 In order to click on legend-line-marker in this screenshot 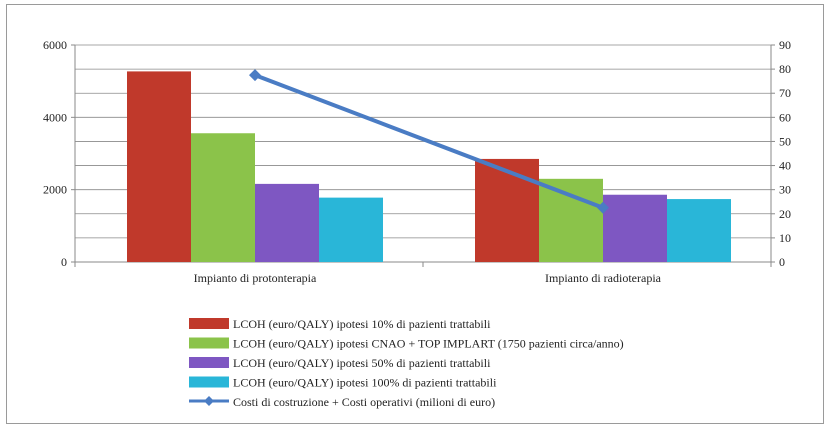, I will do `click(209, 401)`.